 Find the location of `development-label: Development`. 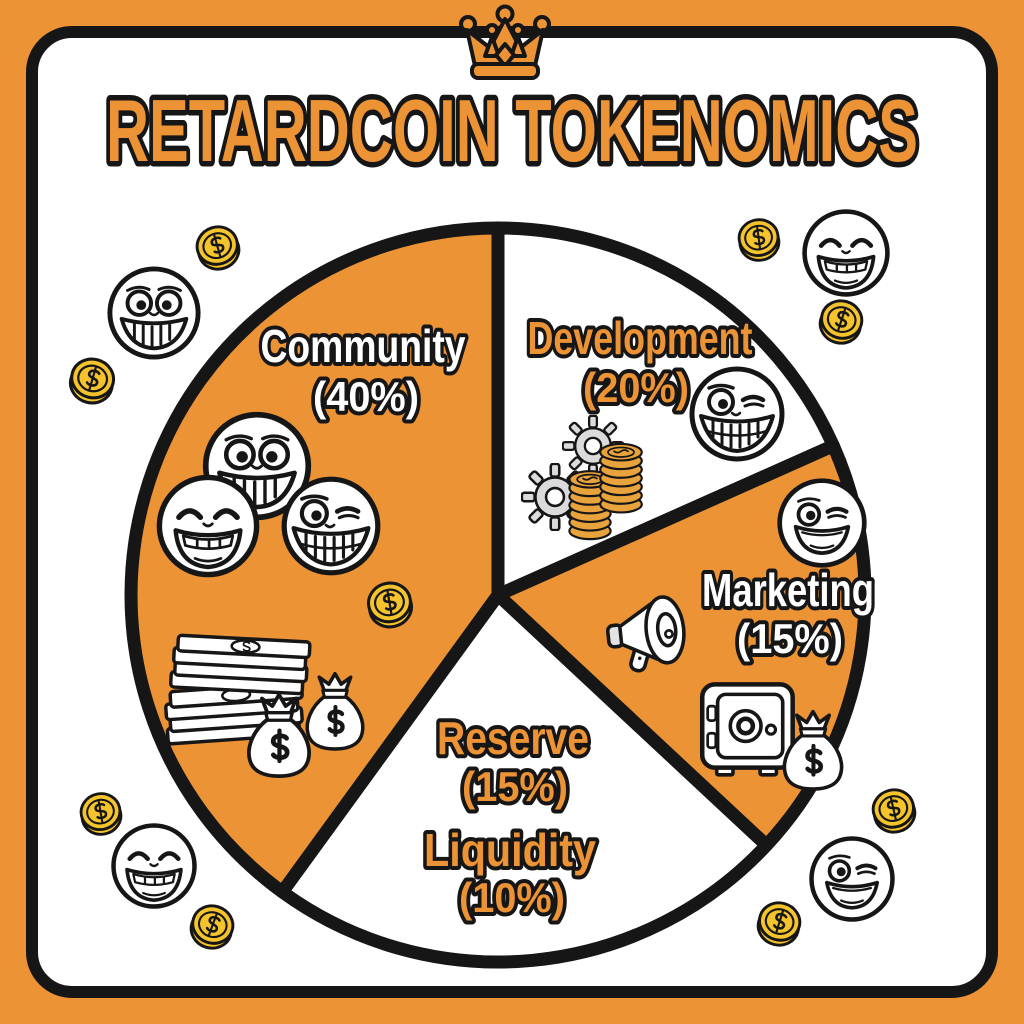

development-label: Development is located at coordinates (640, 338).